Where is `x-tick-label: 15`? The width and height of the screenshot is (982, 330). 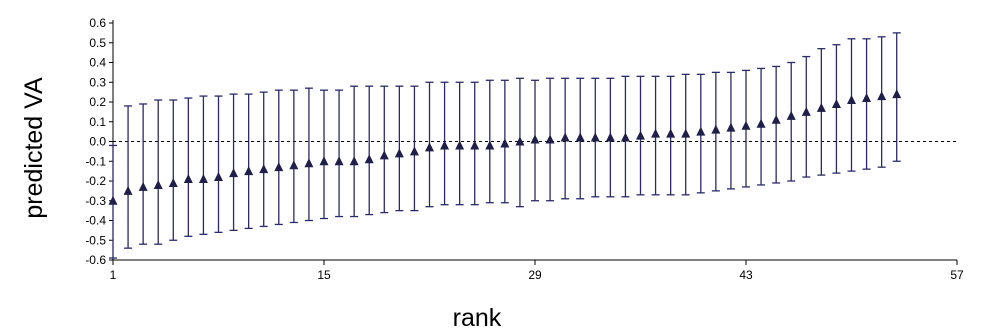 x-tick-label: 15 is located at coordinates (324, 275).